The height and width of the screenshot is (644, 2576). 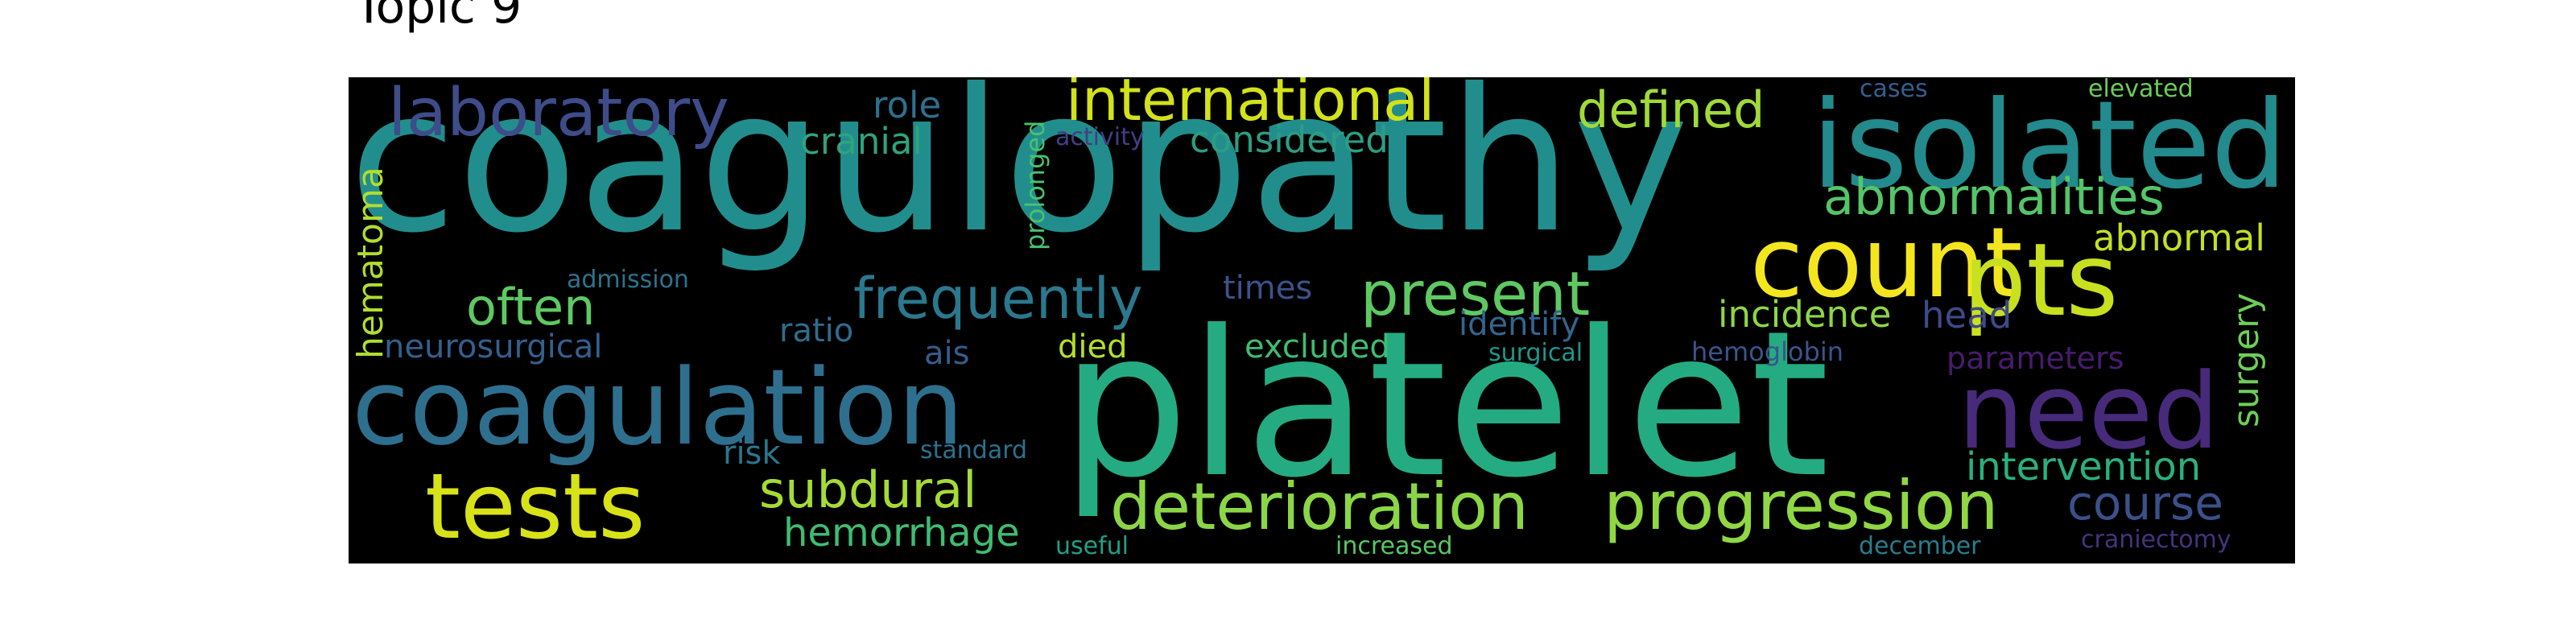 I want to click on word: parameters, so click(x=2035, y=358).